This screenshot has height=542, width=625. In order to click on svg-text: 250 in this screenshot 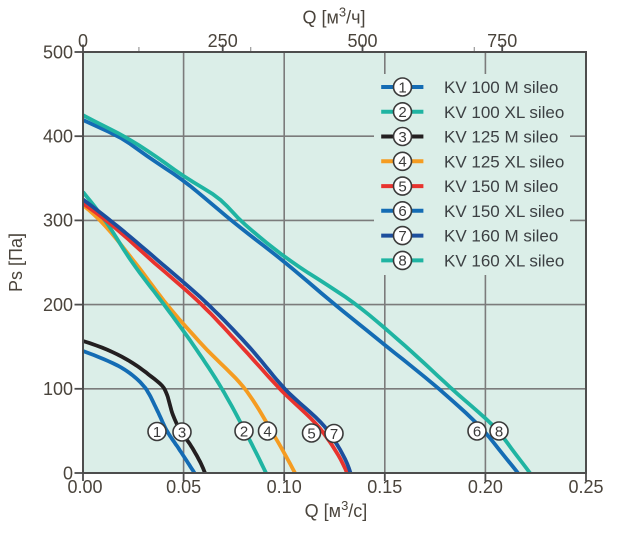, I will do `click(223, 41)`.